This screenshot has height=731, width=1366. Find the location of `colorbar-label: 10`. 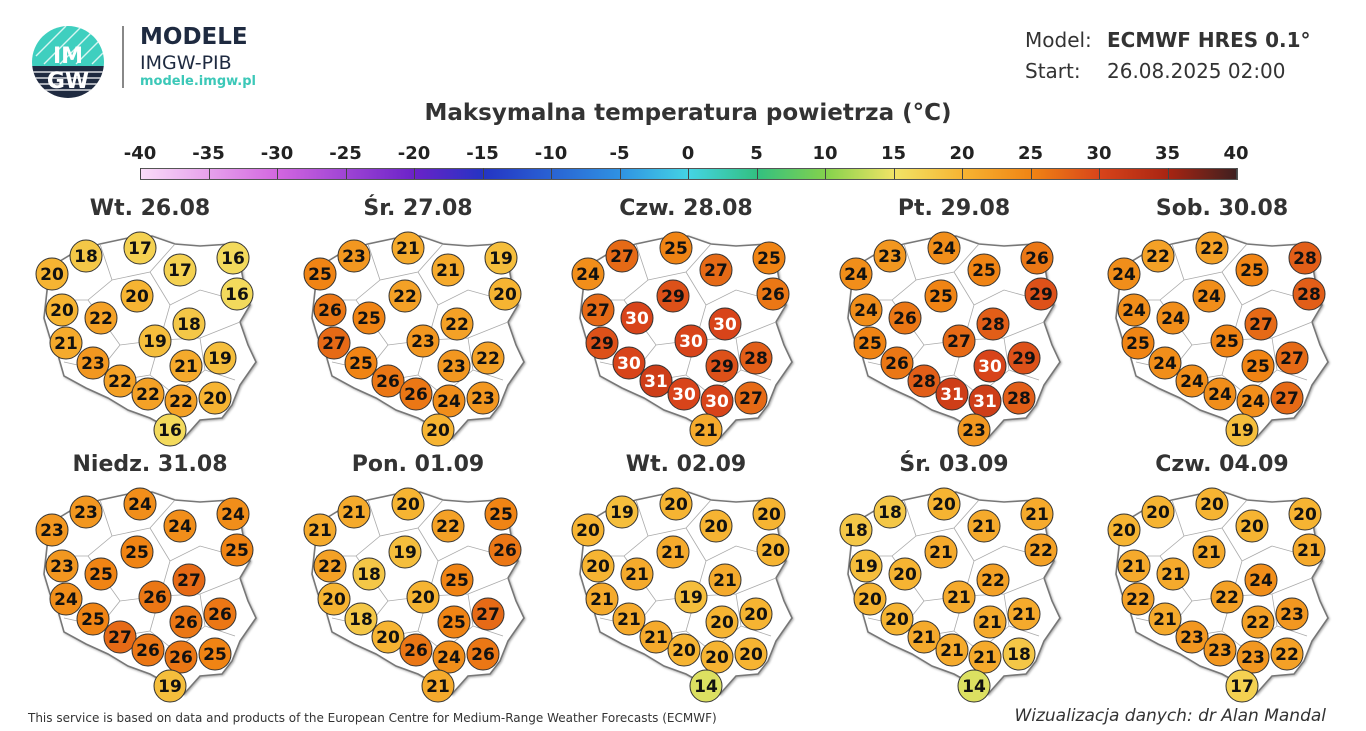

colorbar-label: 10 is located at coordinates (825, 153).